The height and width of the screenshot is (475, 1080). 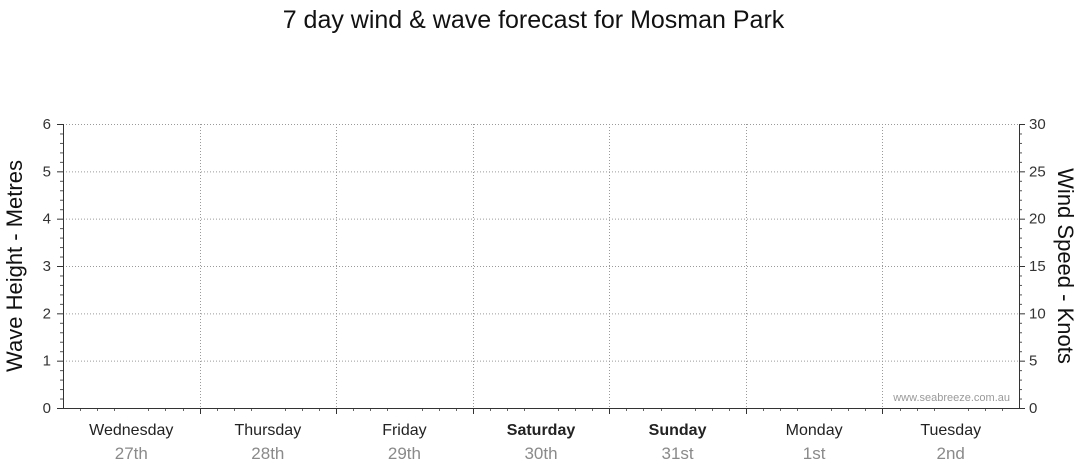 I want to click on day-date-label: 27th, so click(x=131, y=453).